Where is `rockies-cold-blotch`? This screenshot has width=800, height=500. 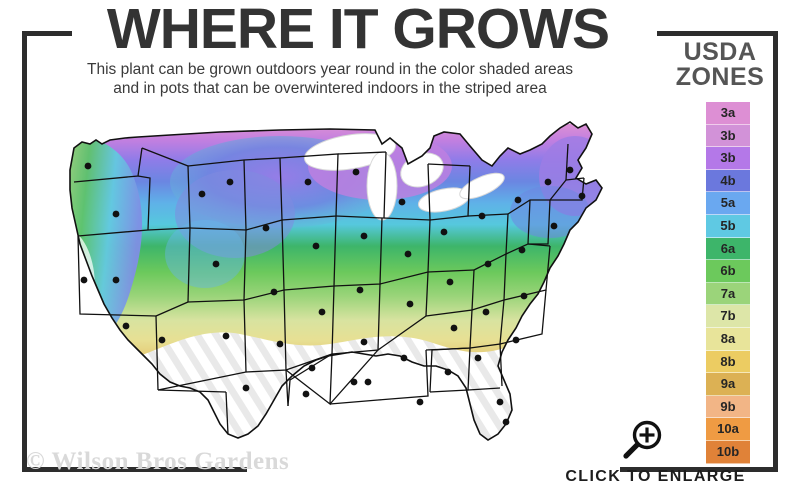 rockies-cold-blotch is located at coordinates (235, 214).